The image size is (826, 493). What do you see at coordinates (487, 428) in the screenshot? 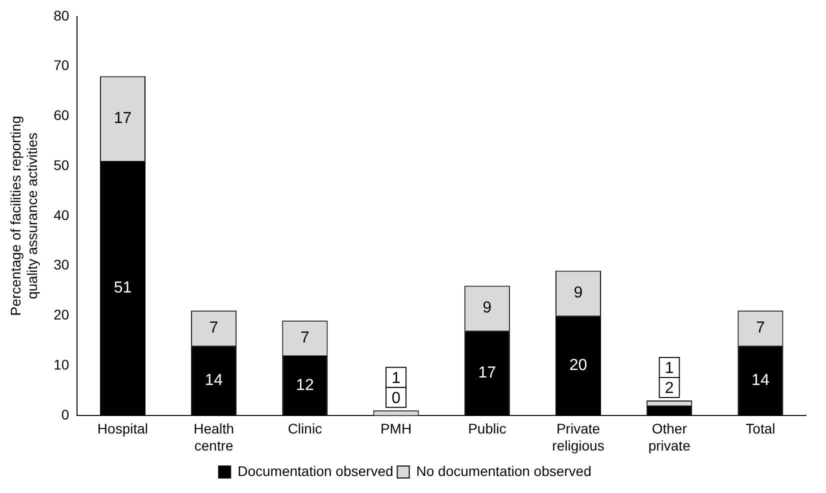
I see `x-tick-label: Public` at bounding box center [487, 428].